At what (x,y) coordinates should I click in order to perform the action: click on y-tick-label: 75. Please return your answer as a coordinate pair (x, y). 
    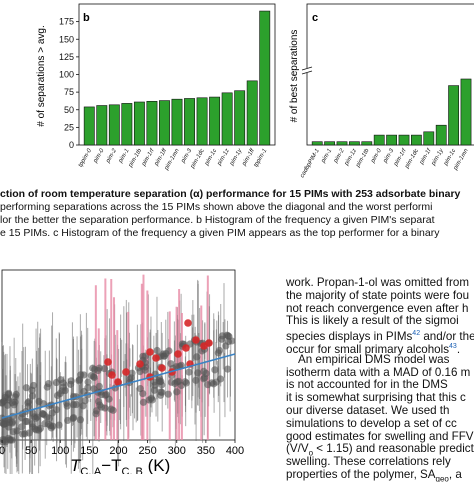
    Looking at the image, I should click on (69, 92).